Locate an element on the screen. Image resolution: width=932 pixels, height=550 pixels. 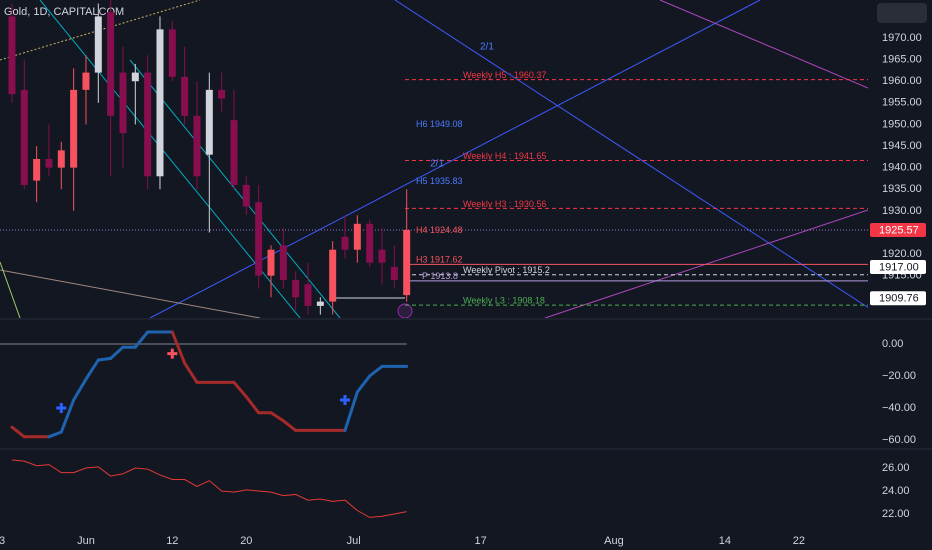
y-tick-label: 1960.00 is located at coordinates (902, 81).